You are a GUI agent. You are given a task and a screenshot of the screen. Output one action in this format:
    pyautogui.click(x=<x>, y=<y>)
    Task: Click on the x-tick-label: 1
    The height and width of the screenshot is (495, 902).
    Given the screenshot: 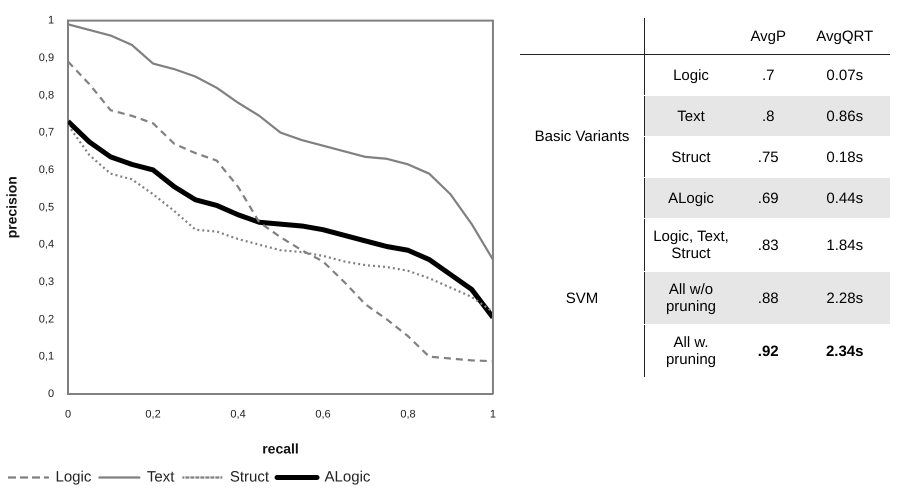 What is the action you would take?
    pyautogui.click(x=493, y=414)
    